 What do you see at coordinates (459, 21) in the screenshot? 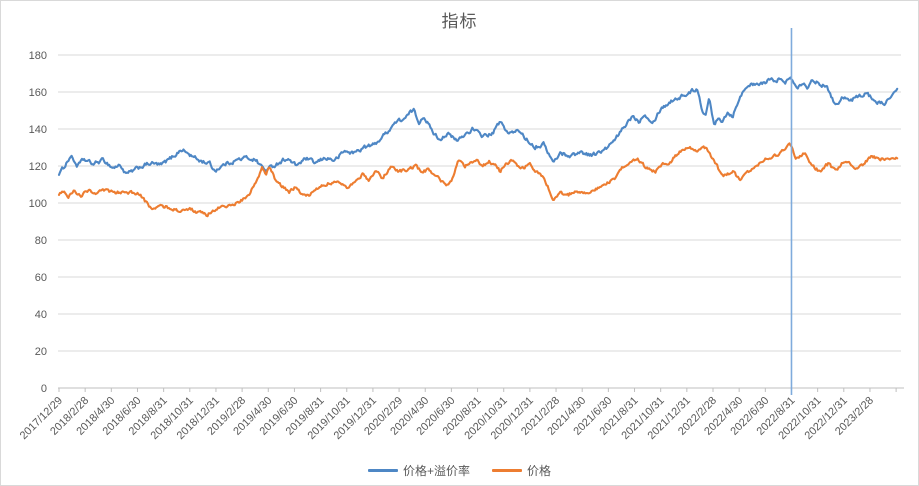
I see `chart-title: 指标` at bounding box center [459, 21].